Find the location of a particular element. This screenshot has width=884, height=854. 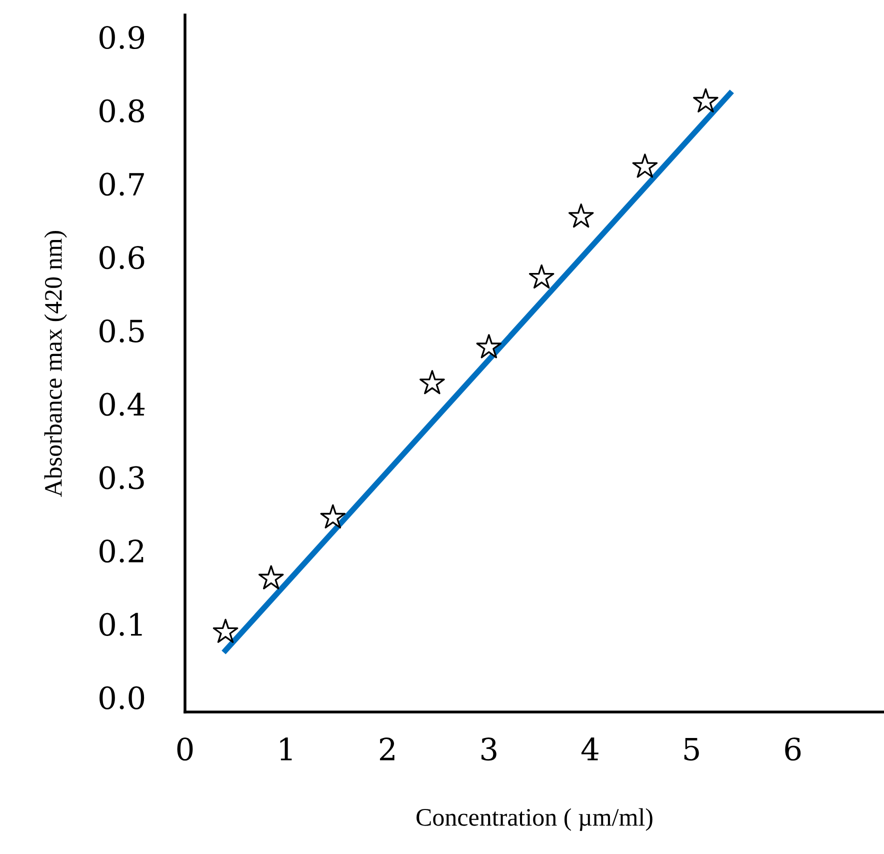

y-tick-label: 0.7 is located at coordinates (122, 184).